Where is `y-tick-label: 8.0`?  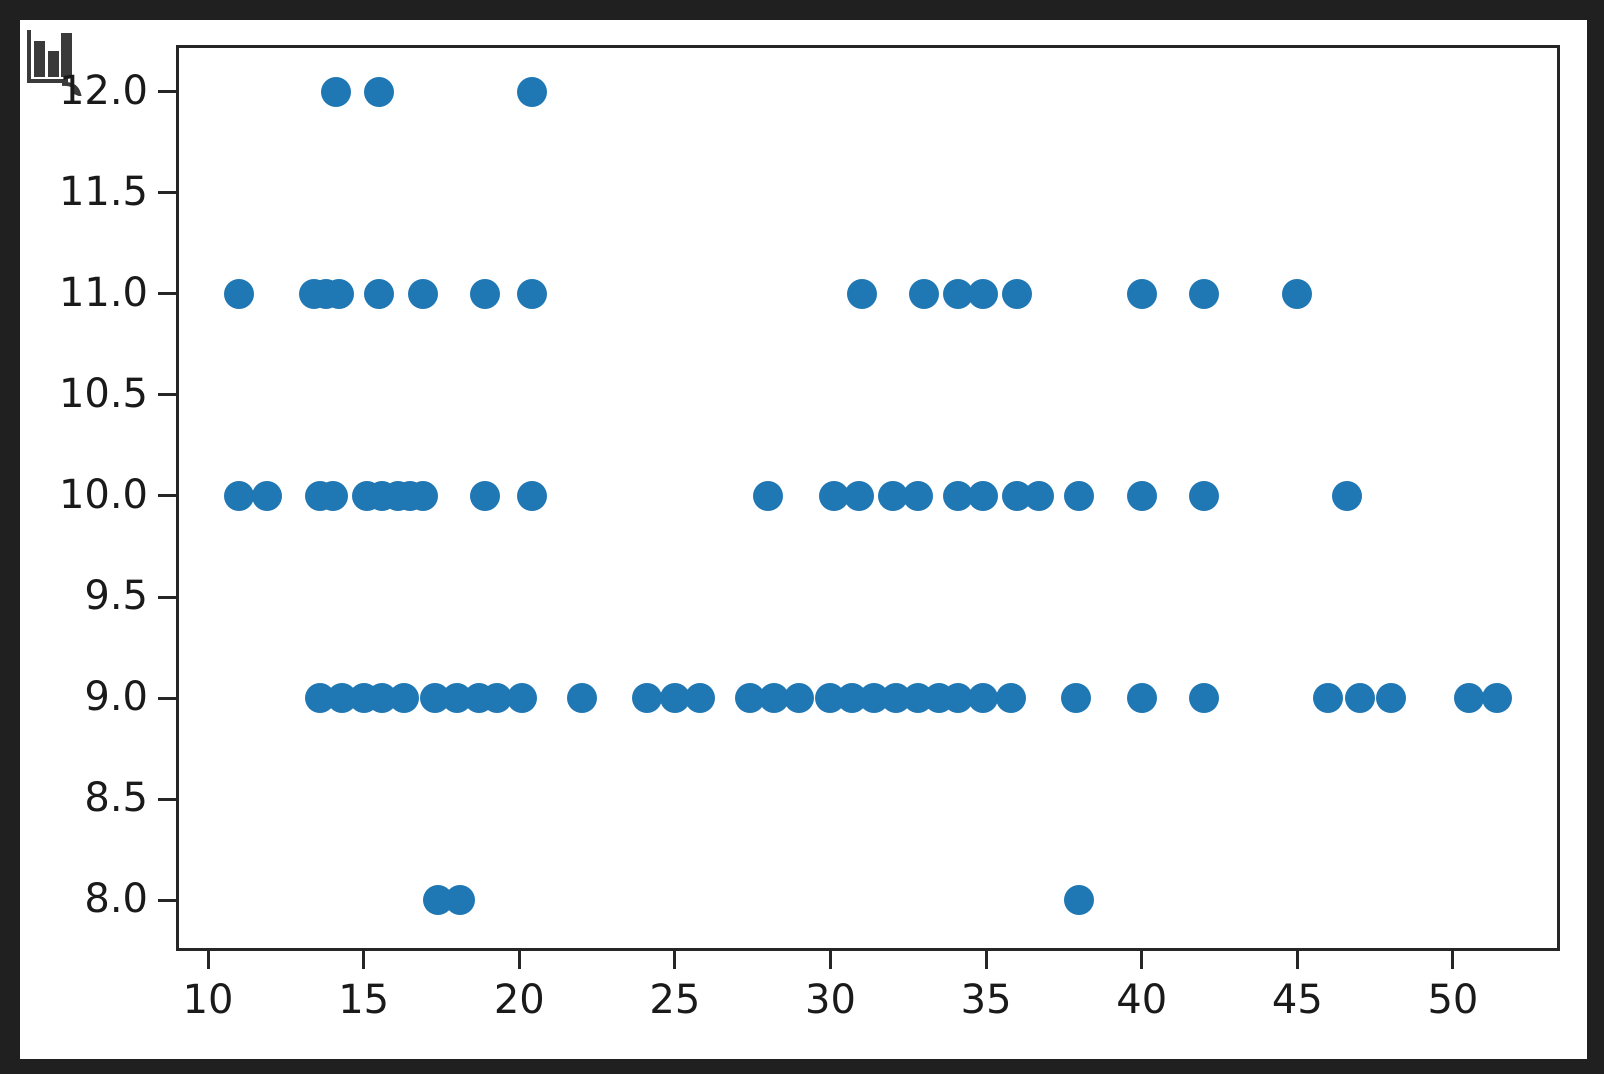
y-tick-label: 8.0 is located at coordinates (116, 899).